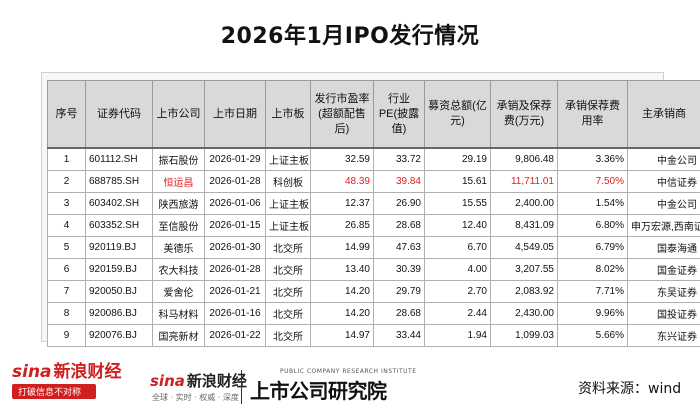  I want to click on header-cell: 主承销商, so click(663, 114).